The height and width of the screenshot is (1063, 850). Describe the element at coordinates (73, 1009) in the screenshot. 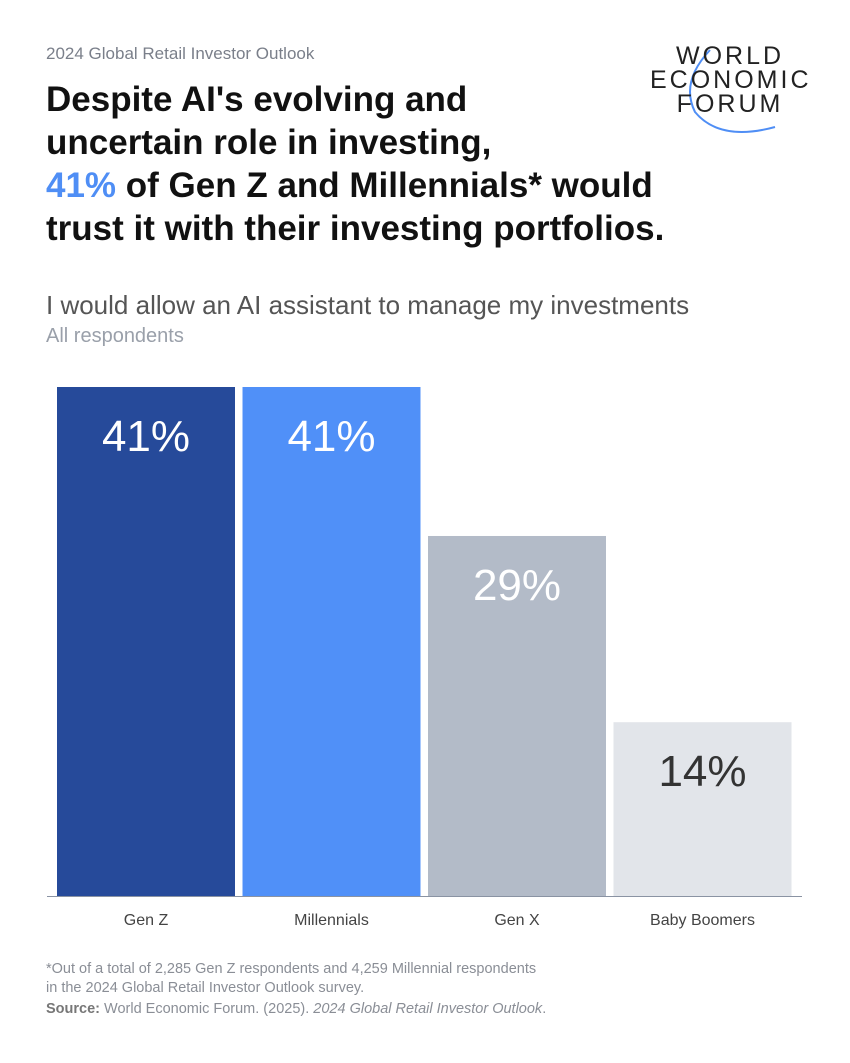

I see `source-label: Source:` at that location.